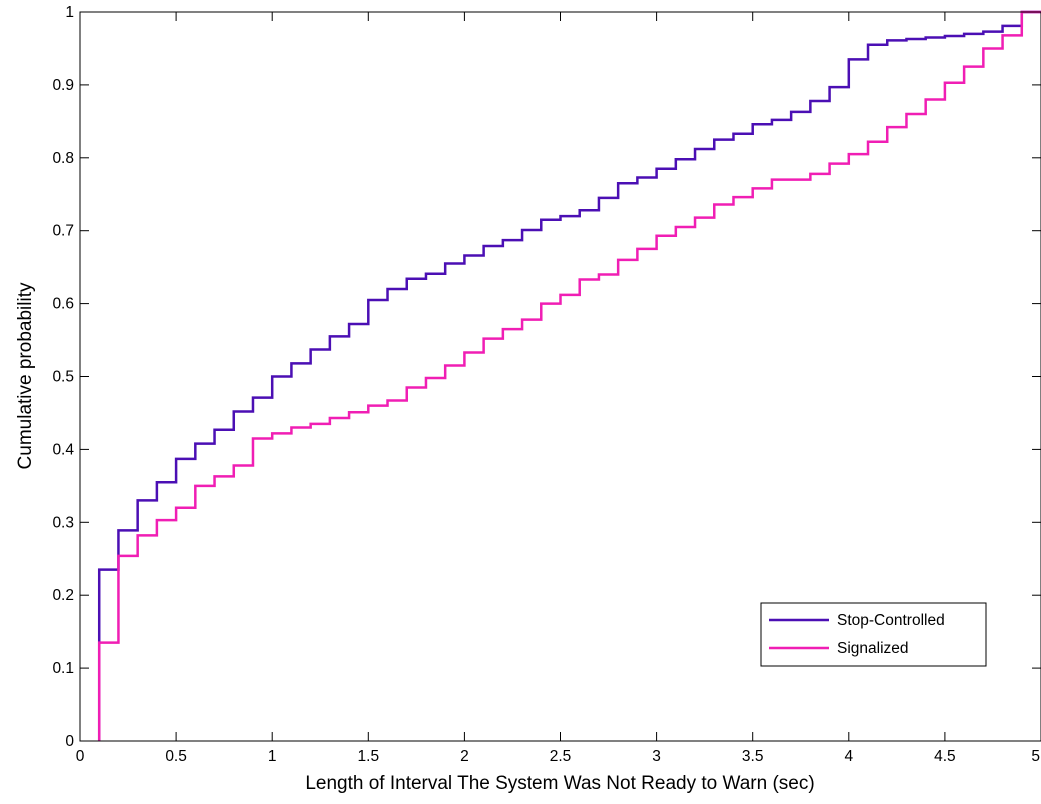  What do you see at coordinates (63, 158) in the screenshot?
I see `y-tick-label: 0.8` at bounding box center [63, 158].